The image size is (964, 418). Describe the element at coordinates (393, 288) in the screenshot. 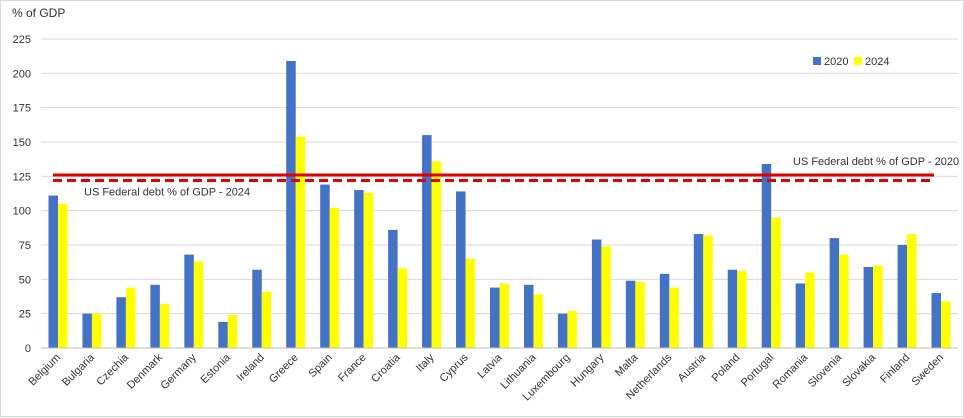

I see `bar-2020-croatia` at that location.